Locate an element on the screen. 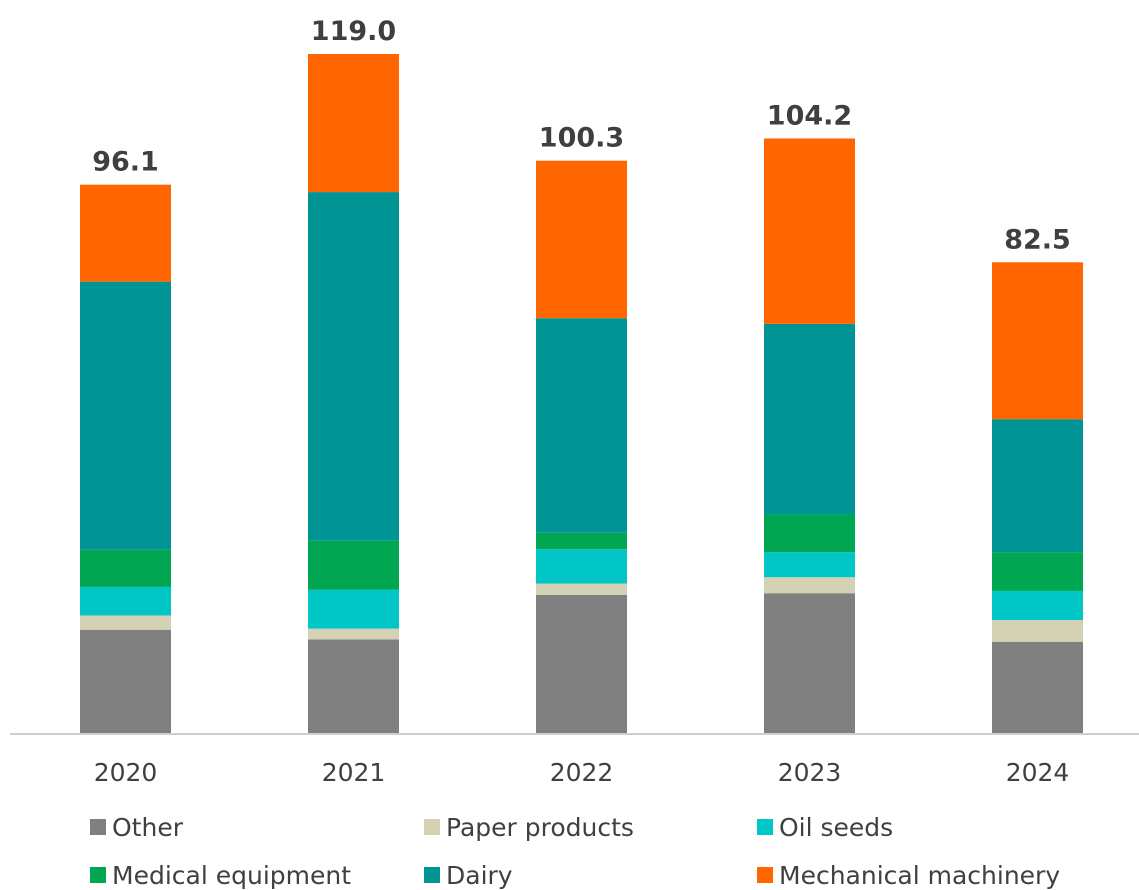 The image size is (1139, 890). bar-segment-2020-mechanical-machinery is located at coordinates (125, 233).